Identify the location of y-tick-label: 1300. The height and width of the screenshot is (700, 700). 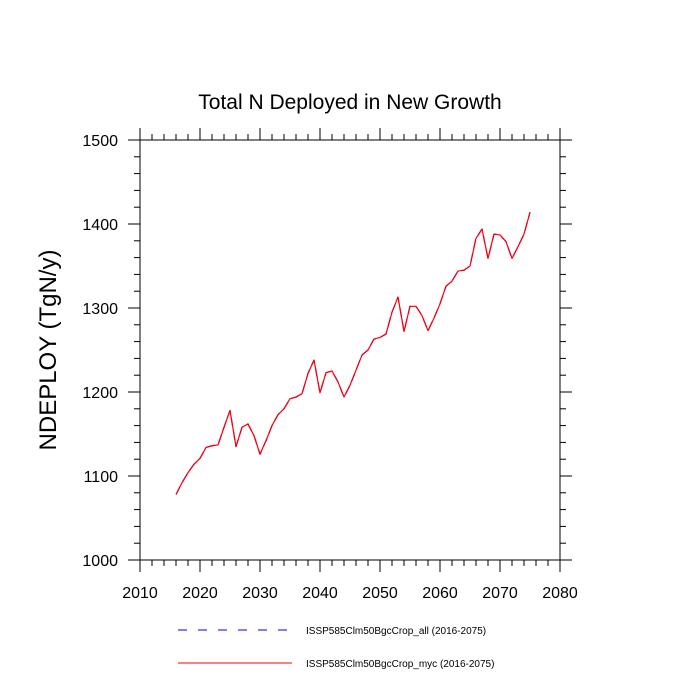
(100, 309).